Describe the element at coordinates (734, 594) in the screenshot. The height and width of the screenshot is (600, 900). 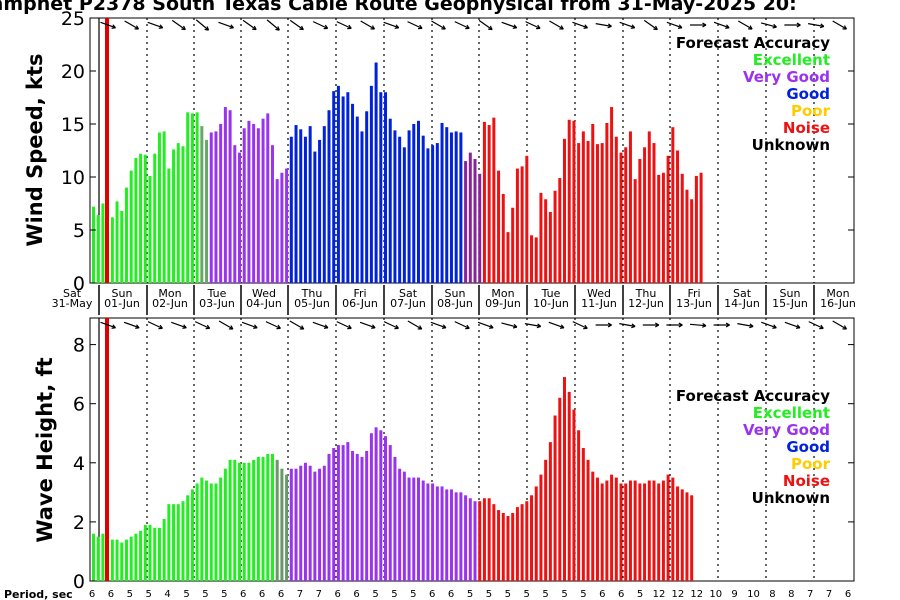
I see `period-value: 9` at that location.